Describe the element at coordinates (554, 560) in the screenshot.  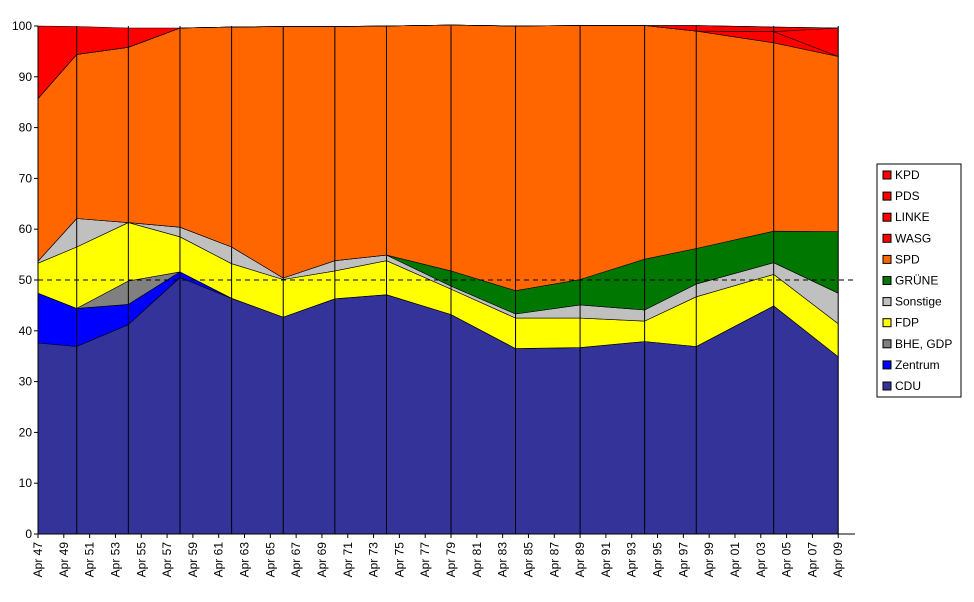
I see `x-tick-label: Apr 87` at that location.